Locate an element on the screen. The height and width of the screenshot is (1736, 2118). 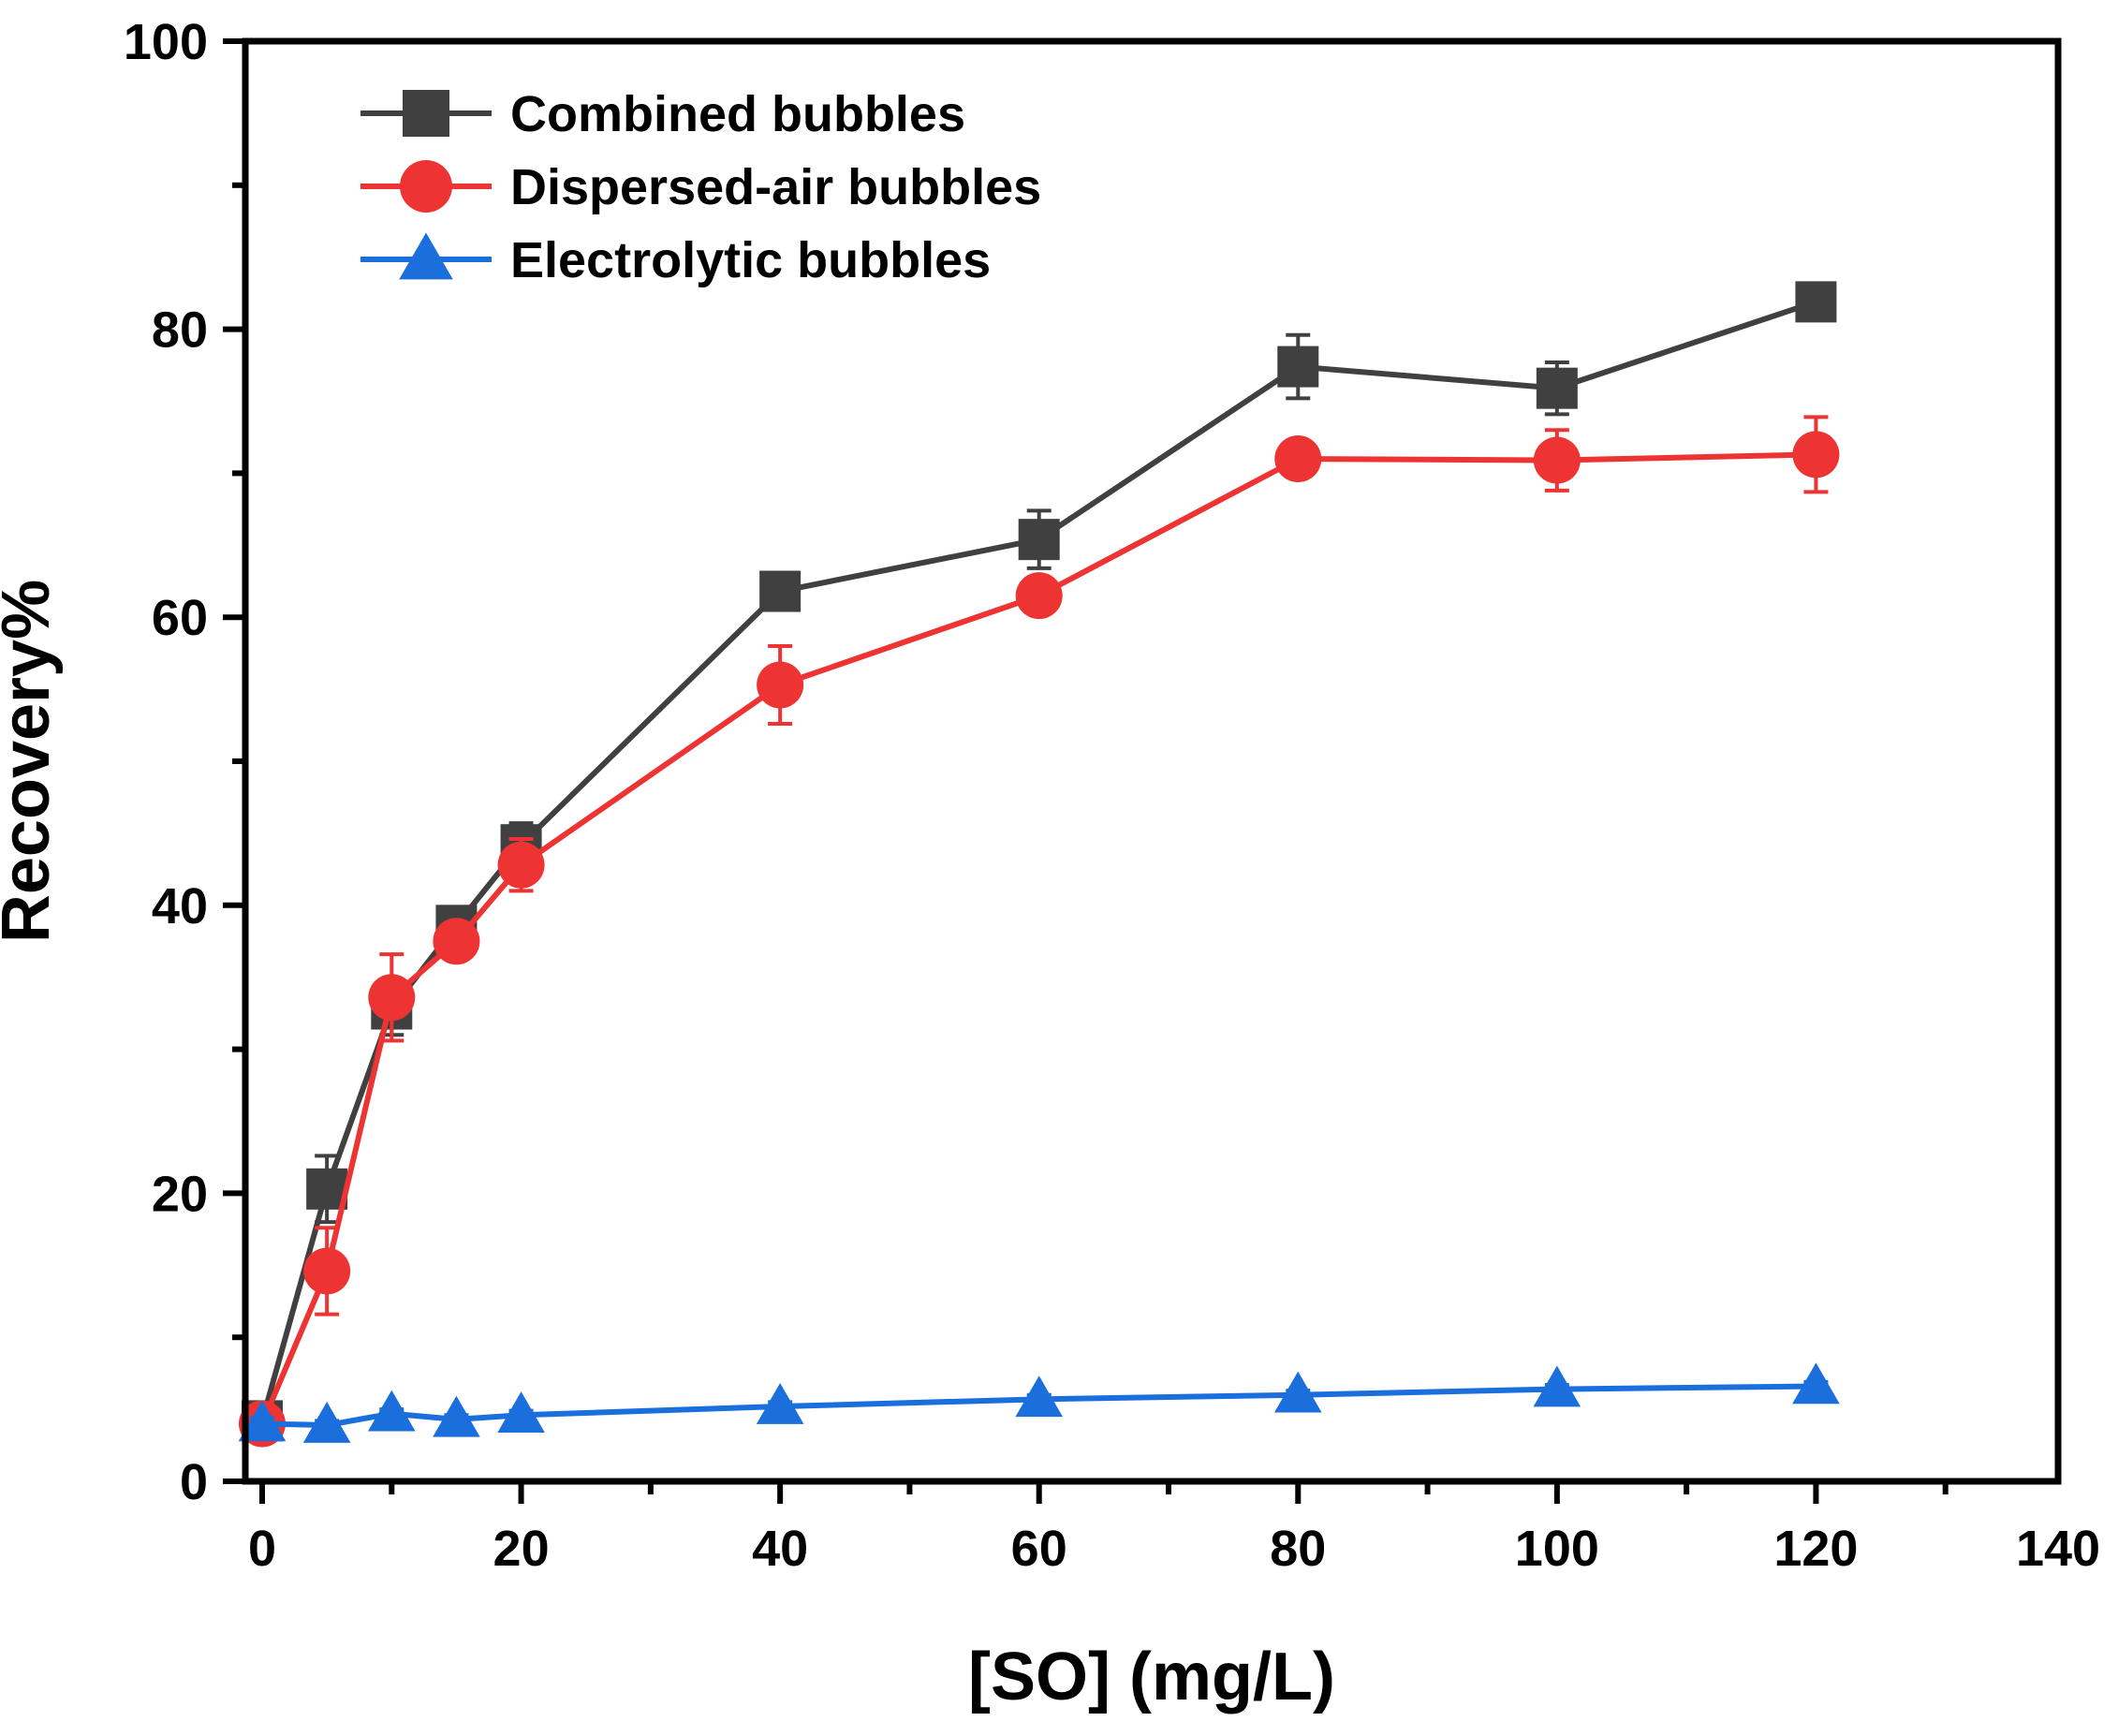
legend-item: Dispersed-air bubbles is located at coordinates (700, 187).